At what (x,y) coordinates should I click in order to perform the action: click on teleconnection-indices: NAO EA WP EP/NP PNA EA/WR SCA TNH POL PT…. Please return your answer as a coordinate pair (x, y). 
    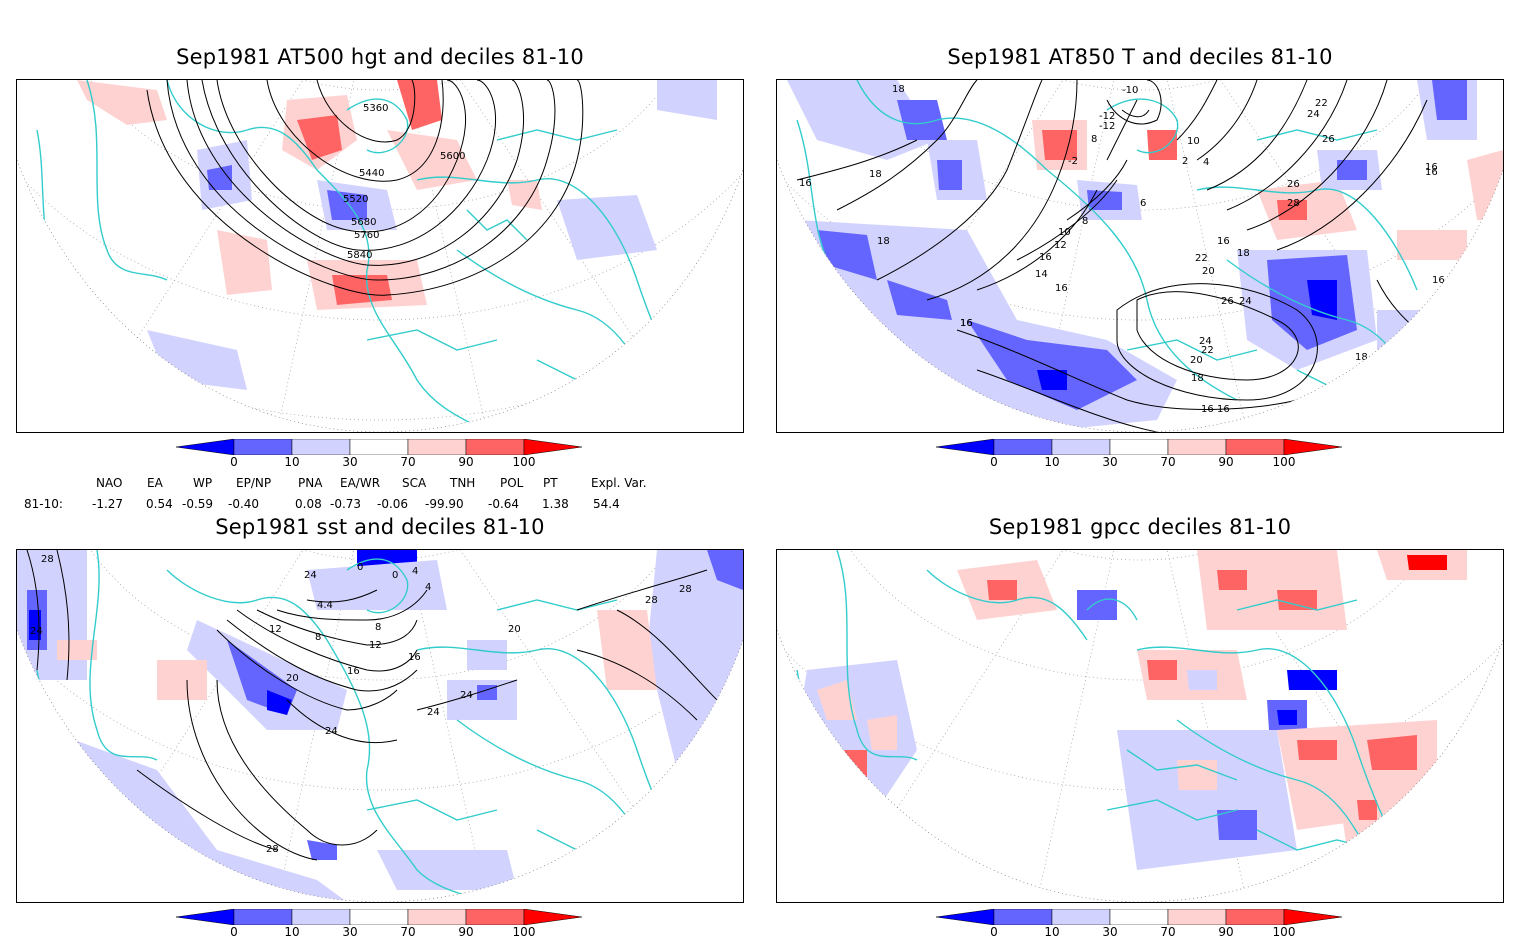
    Looking at the image, I should click on (380, 494).